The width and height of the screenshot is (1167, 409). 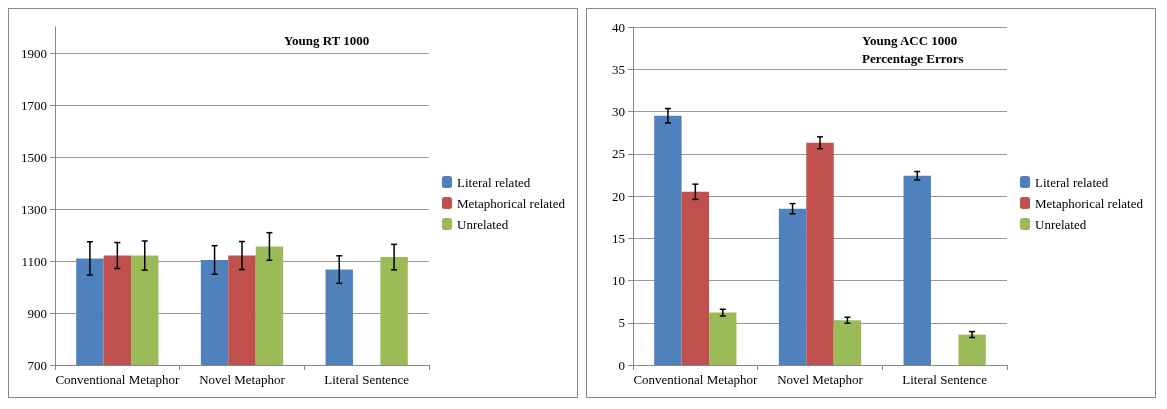 What do you see at coordinates (618, 111) in the screenshot?
I see `y-tick-label: 30` at bounding box center [618, 111].